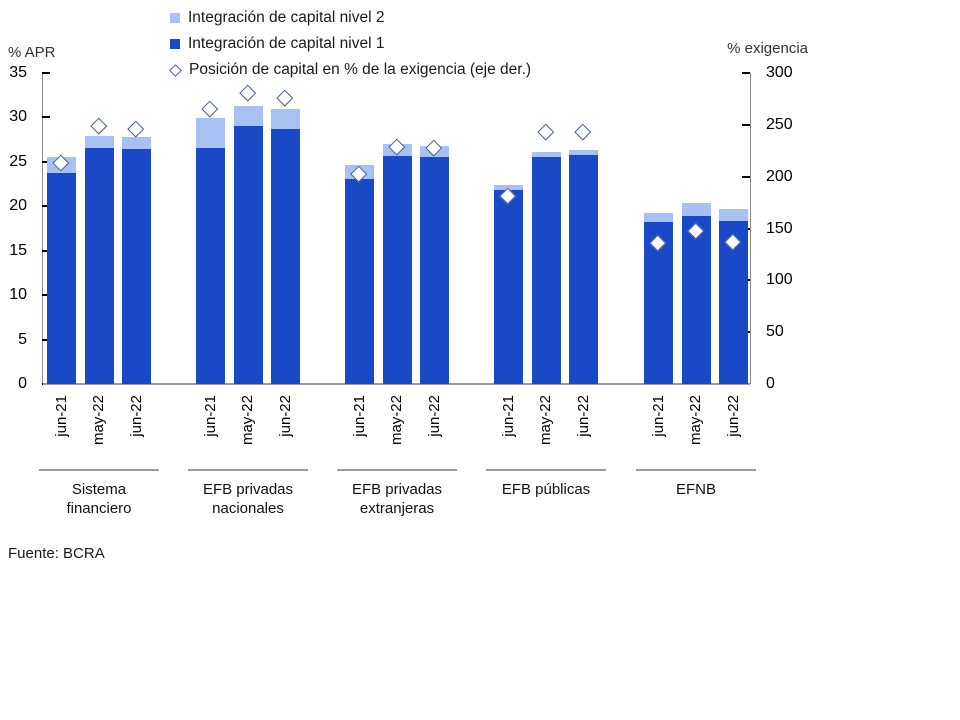  I want to click on left-axis-tick-label: 5, so click(22, 339).